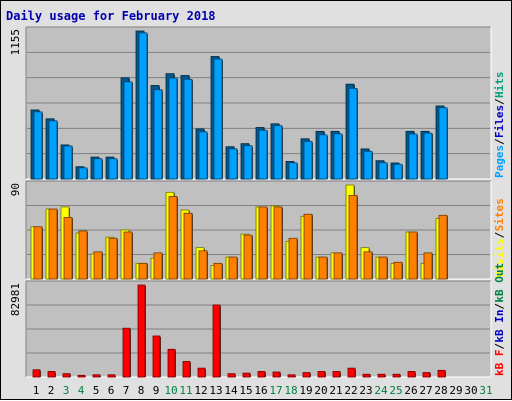  Describe the element at coordinates (170, 390) in the screenshot. I see `x-tick-label: 10` at that location.